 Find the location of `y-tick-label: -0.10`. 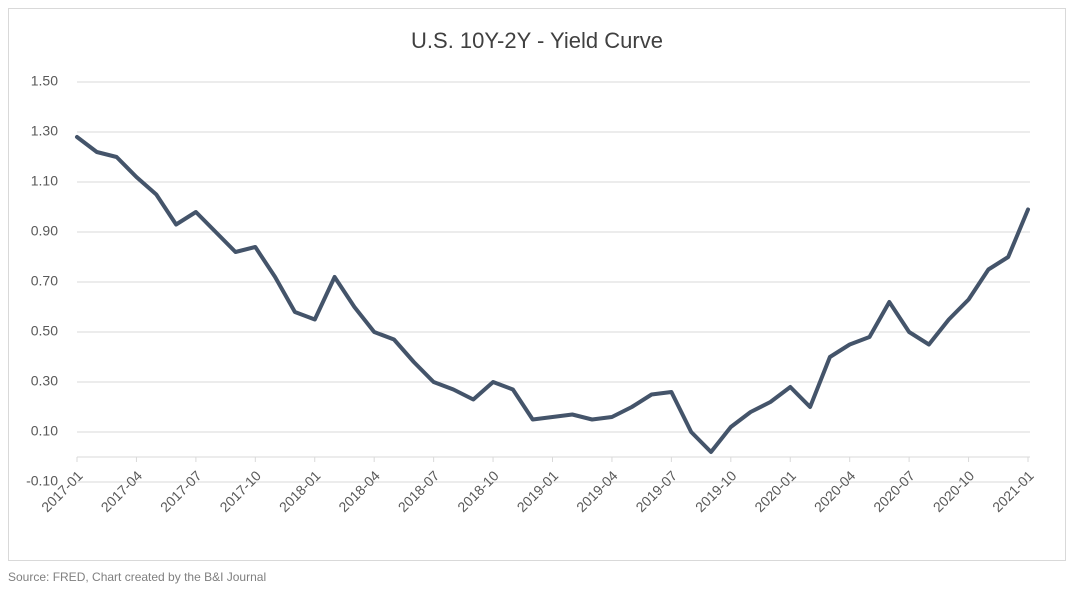

y-tick-label: -0.10 is located at coordinates (42, 481).